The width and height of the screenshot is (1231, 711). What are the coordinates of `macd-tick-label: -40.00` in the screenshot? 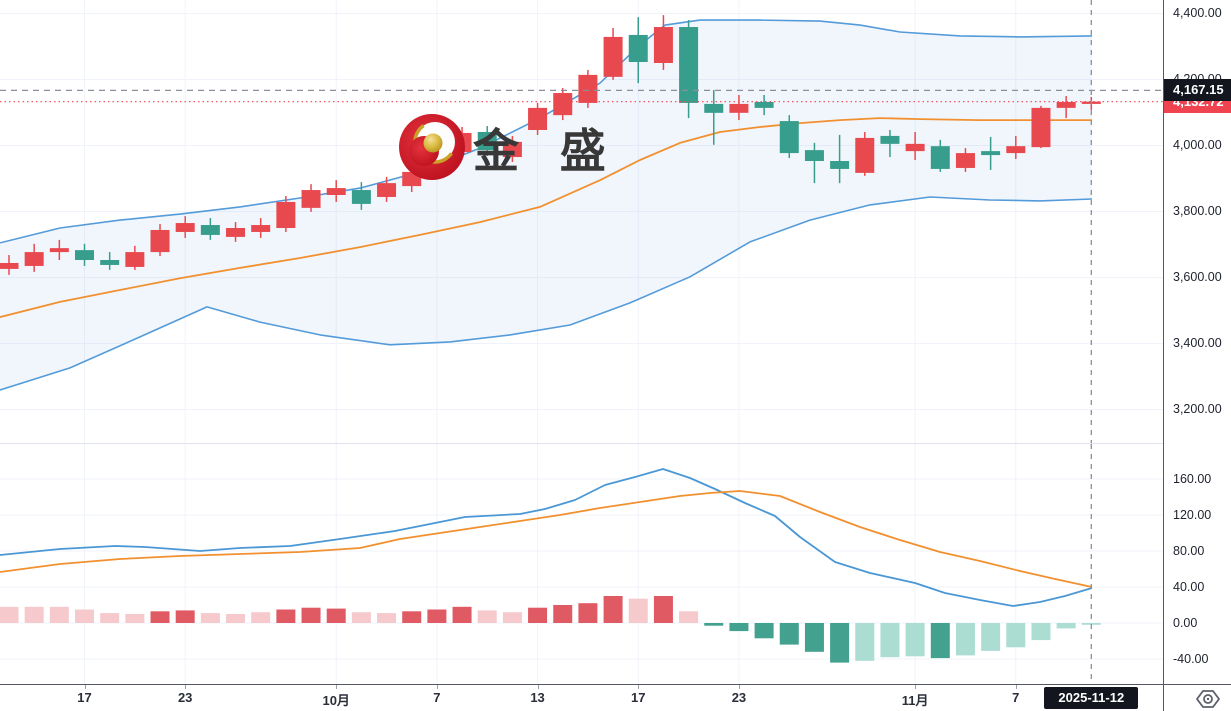 It's located at (1191, 658).